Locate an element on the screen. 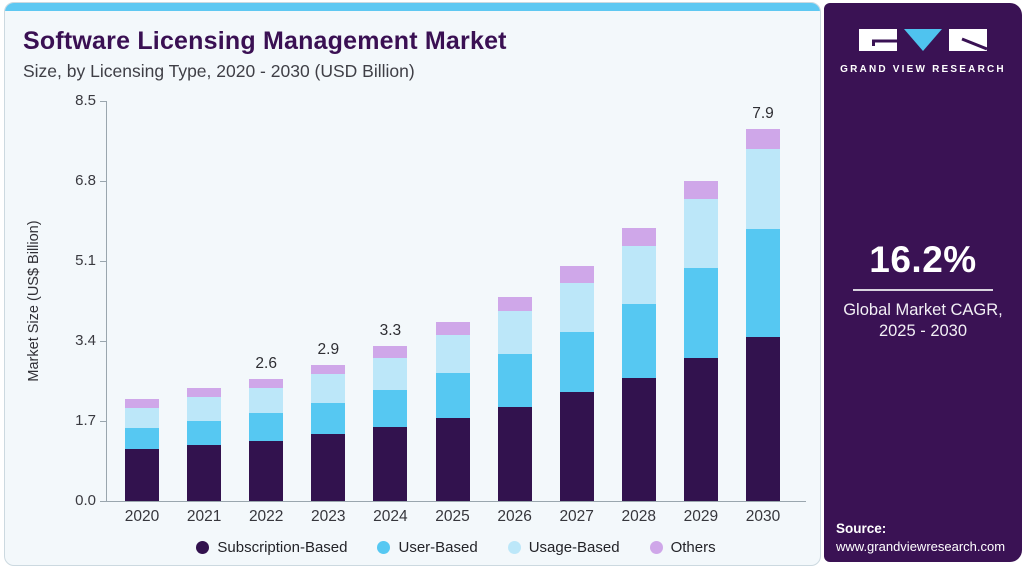 The image size is (1025, 576). cagr-divider is located at coordinates (923, 290).